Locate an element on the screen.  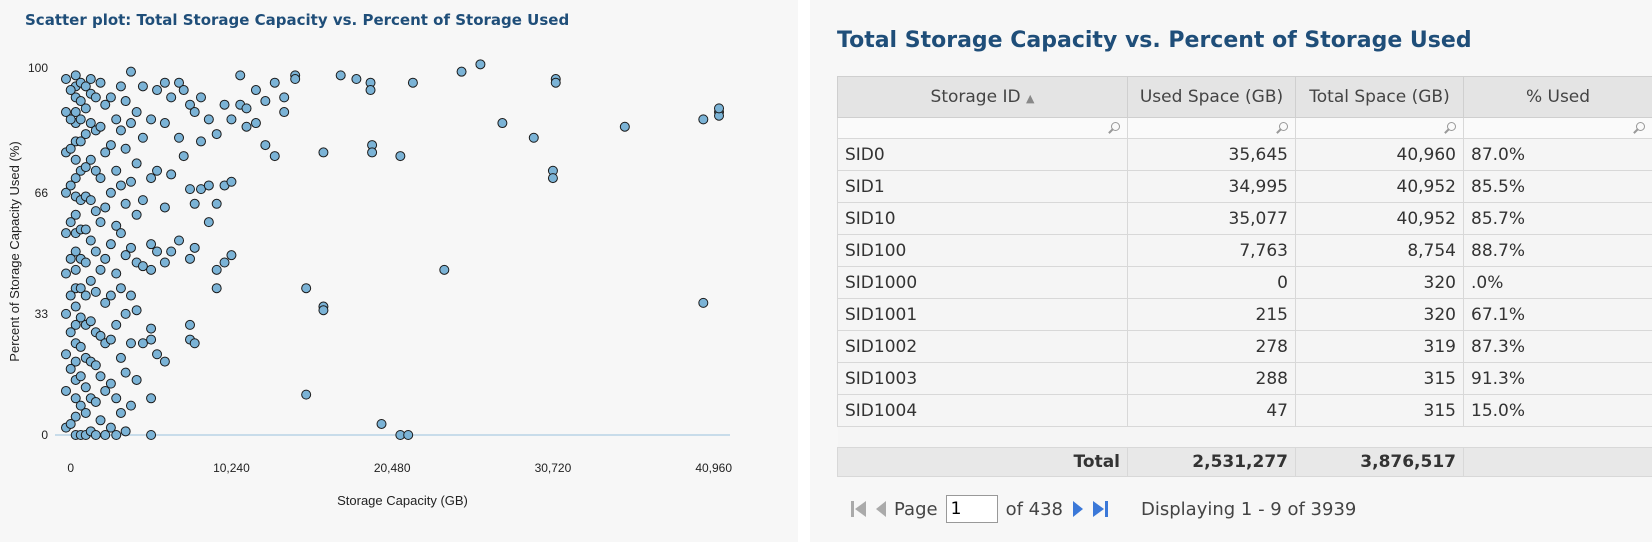
first-page-button is located at coordinates (859, 509).